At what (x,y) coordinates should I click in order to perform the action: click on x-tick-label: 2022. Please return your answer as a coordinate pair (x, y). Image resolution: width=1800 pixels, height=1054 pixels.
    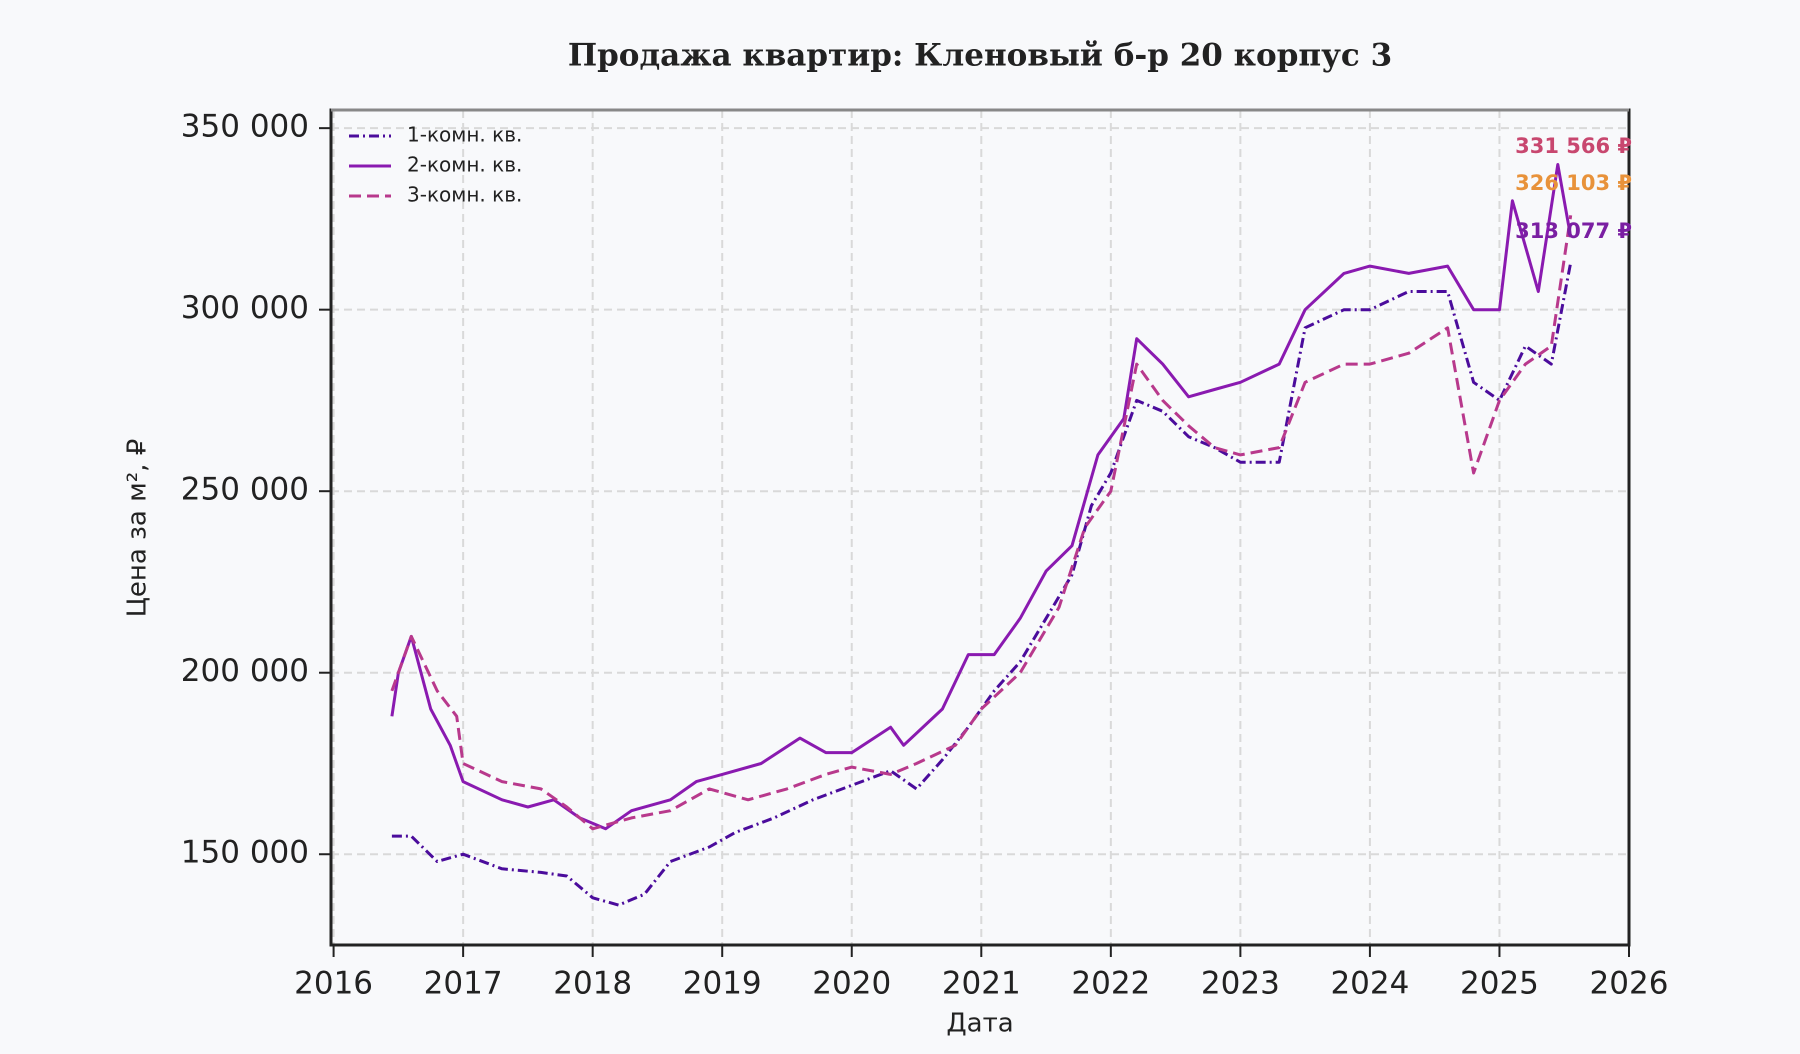
    Looking at the image, I should click on (1110, 984).